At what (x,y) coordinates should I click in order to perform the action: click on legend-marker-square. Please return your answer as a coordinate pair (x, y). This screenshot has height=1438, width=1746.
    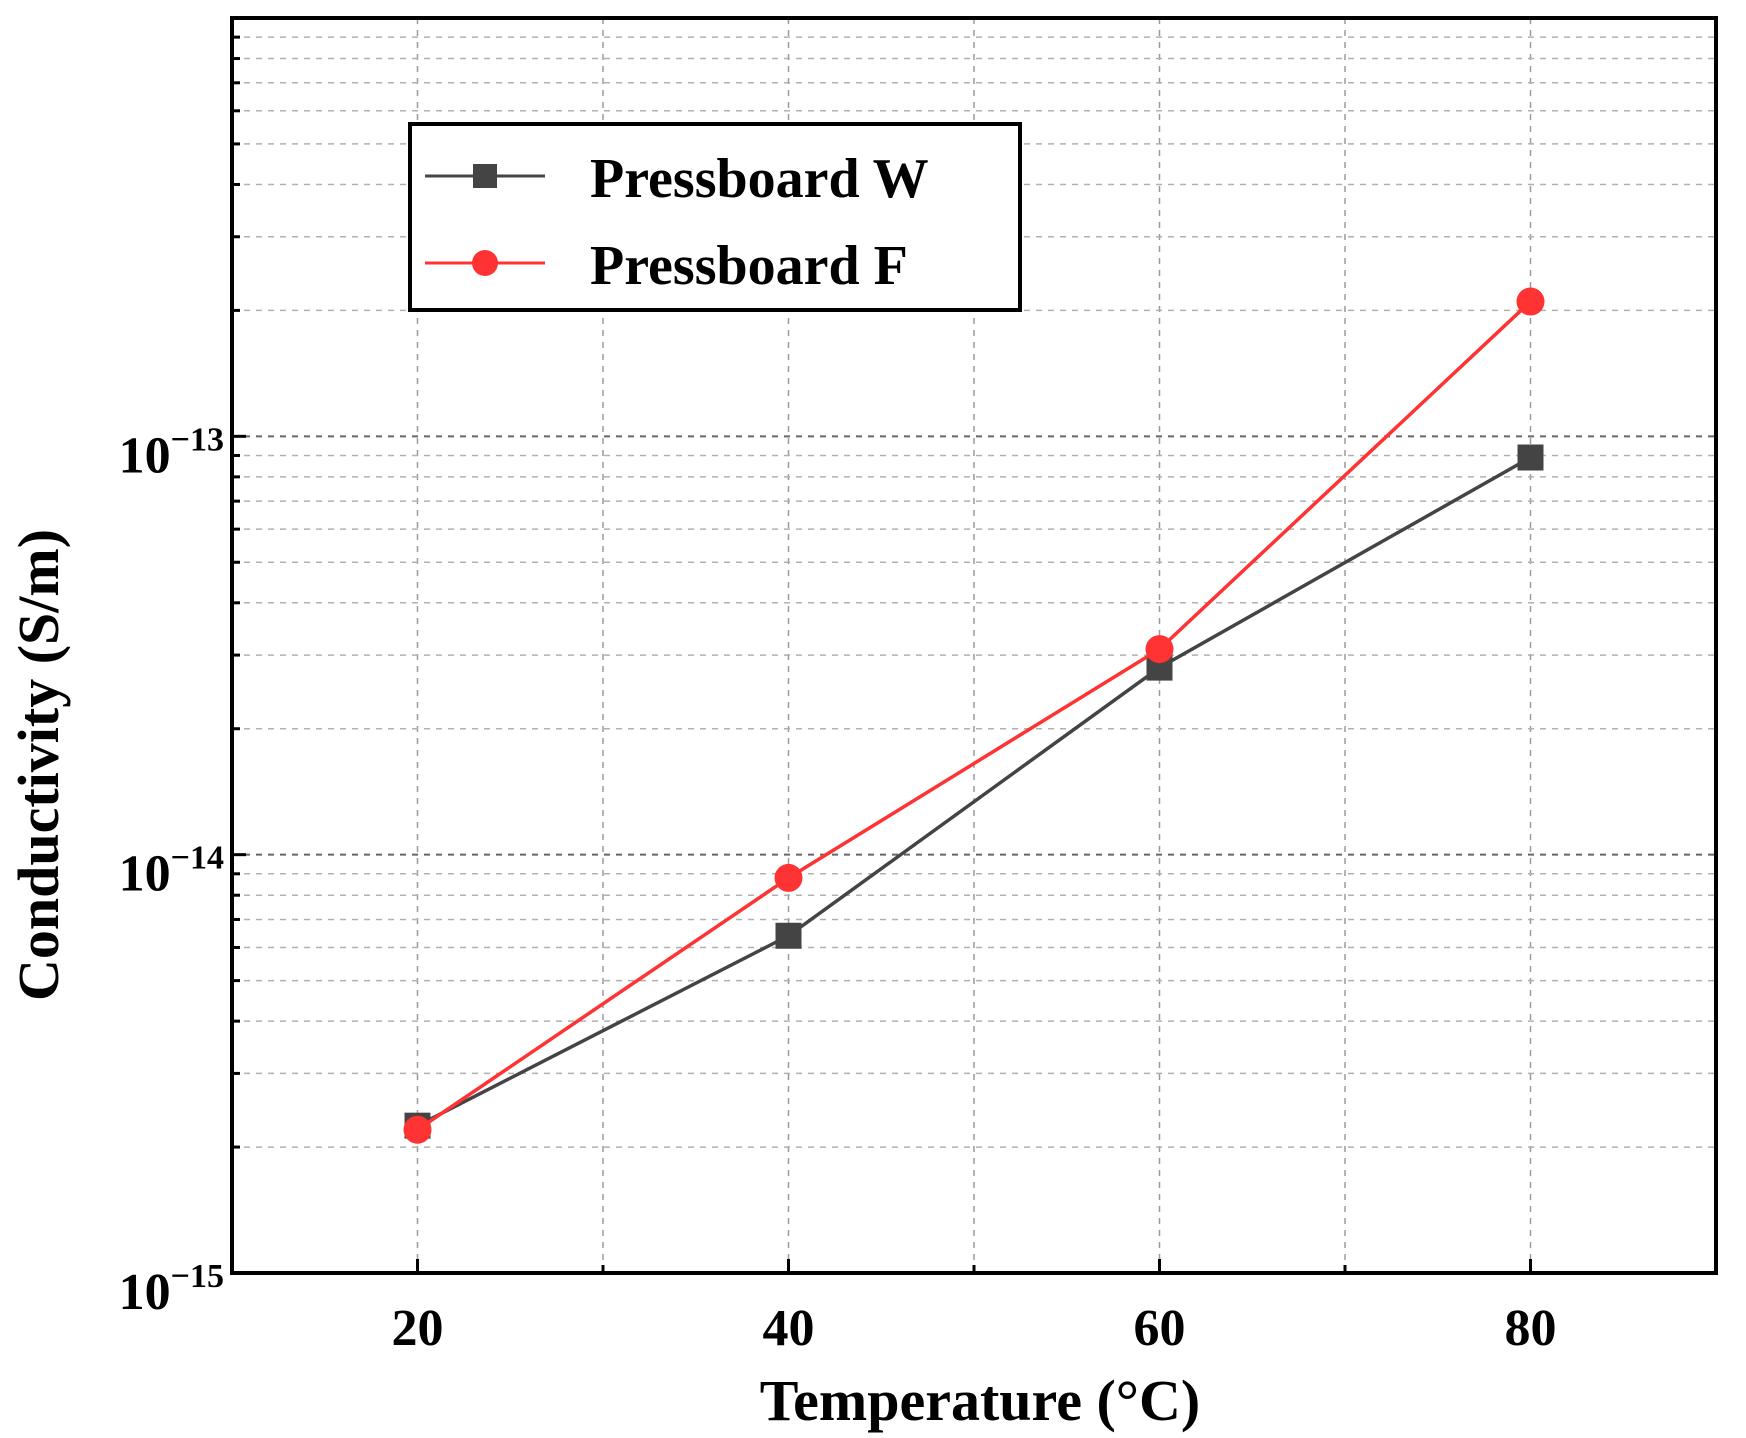
    Looking at the image, I should click on (485, 176).